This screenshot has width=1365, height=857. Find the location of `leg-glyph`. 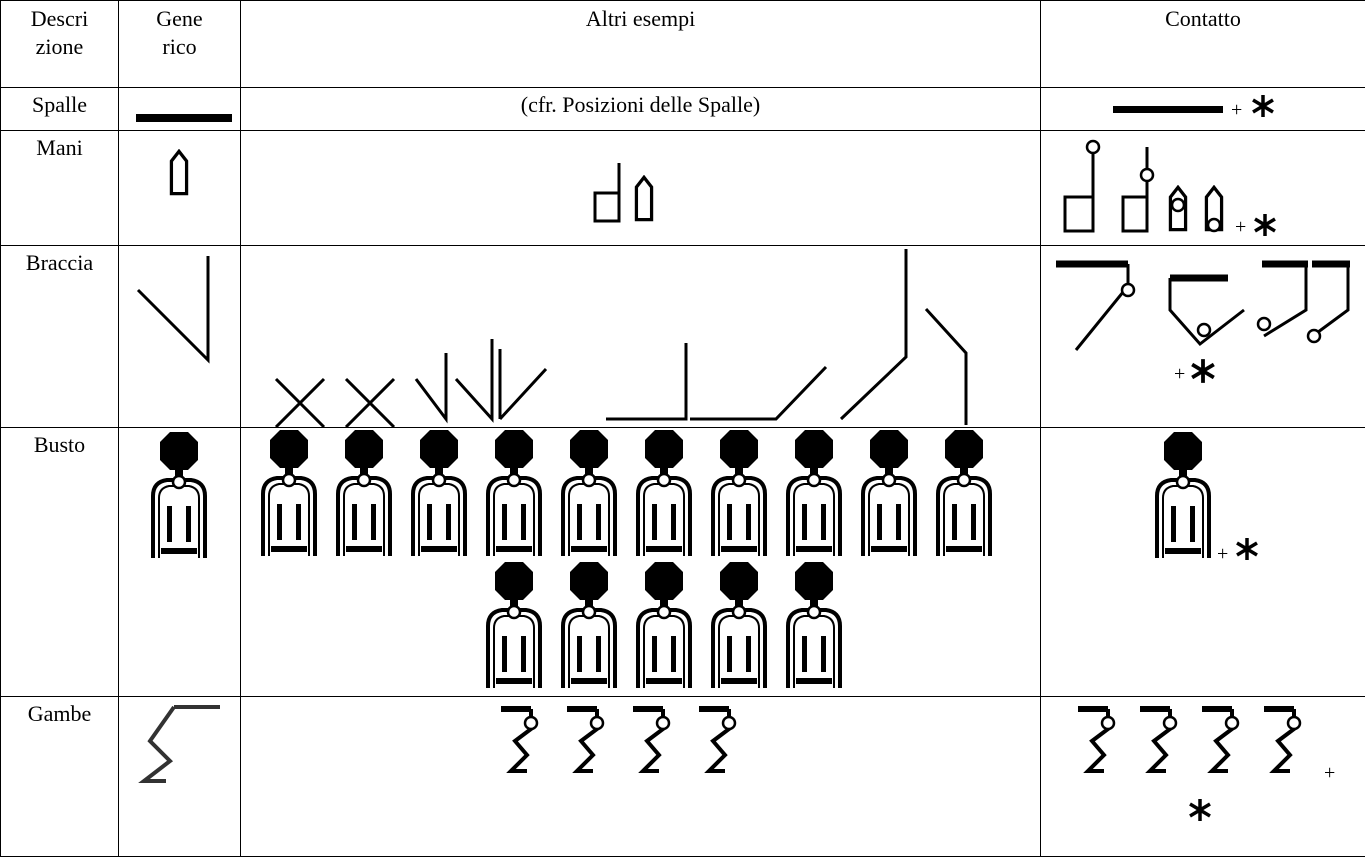

leg-glyph is located at coordinates (178, 744).